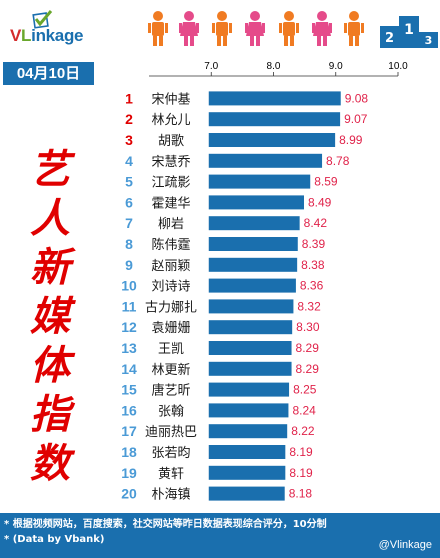 This screenshot has width=440, height=558. Describe the element at coordinates (129, 265) in the screenshot. I see `rank-label: 9` at that location.